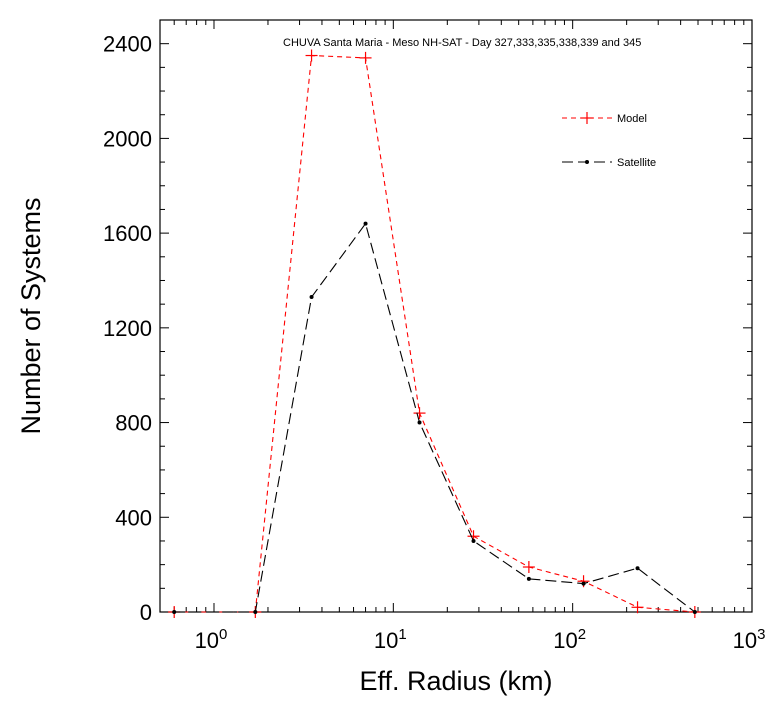 The width and height of the screenshot is (780, 725). Describe the element at coordinates (609, 140) in the screenshot. I see `legend: Model Satellite` at that location.